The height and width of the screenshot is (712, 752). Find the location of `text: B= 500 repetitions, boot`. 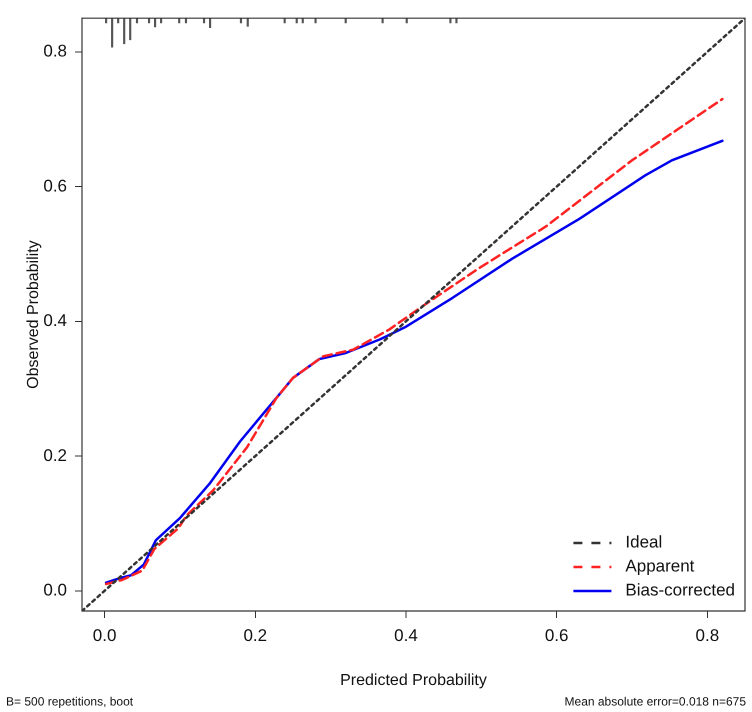

text: B= 500 repetitions, boot is located at coordinates (70, 701).